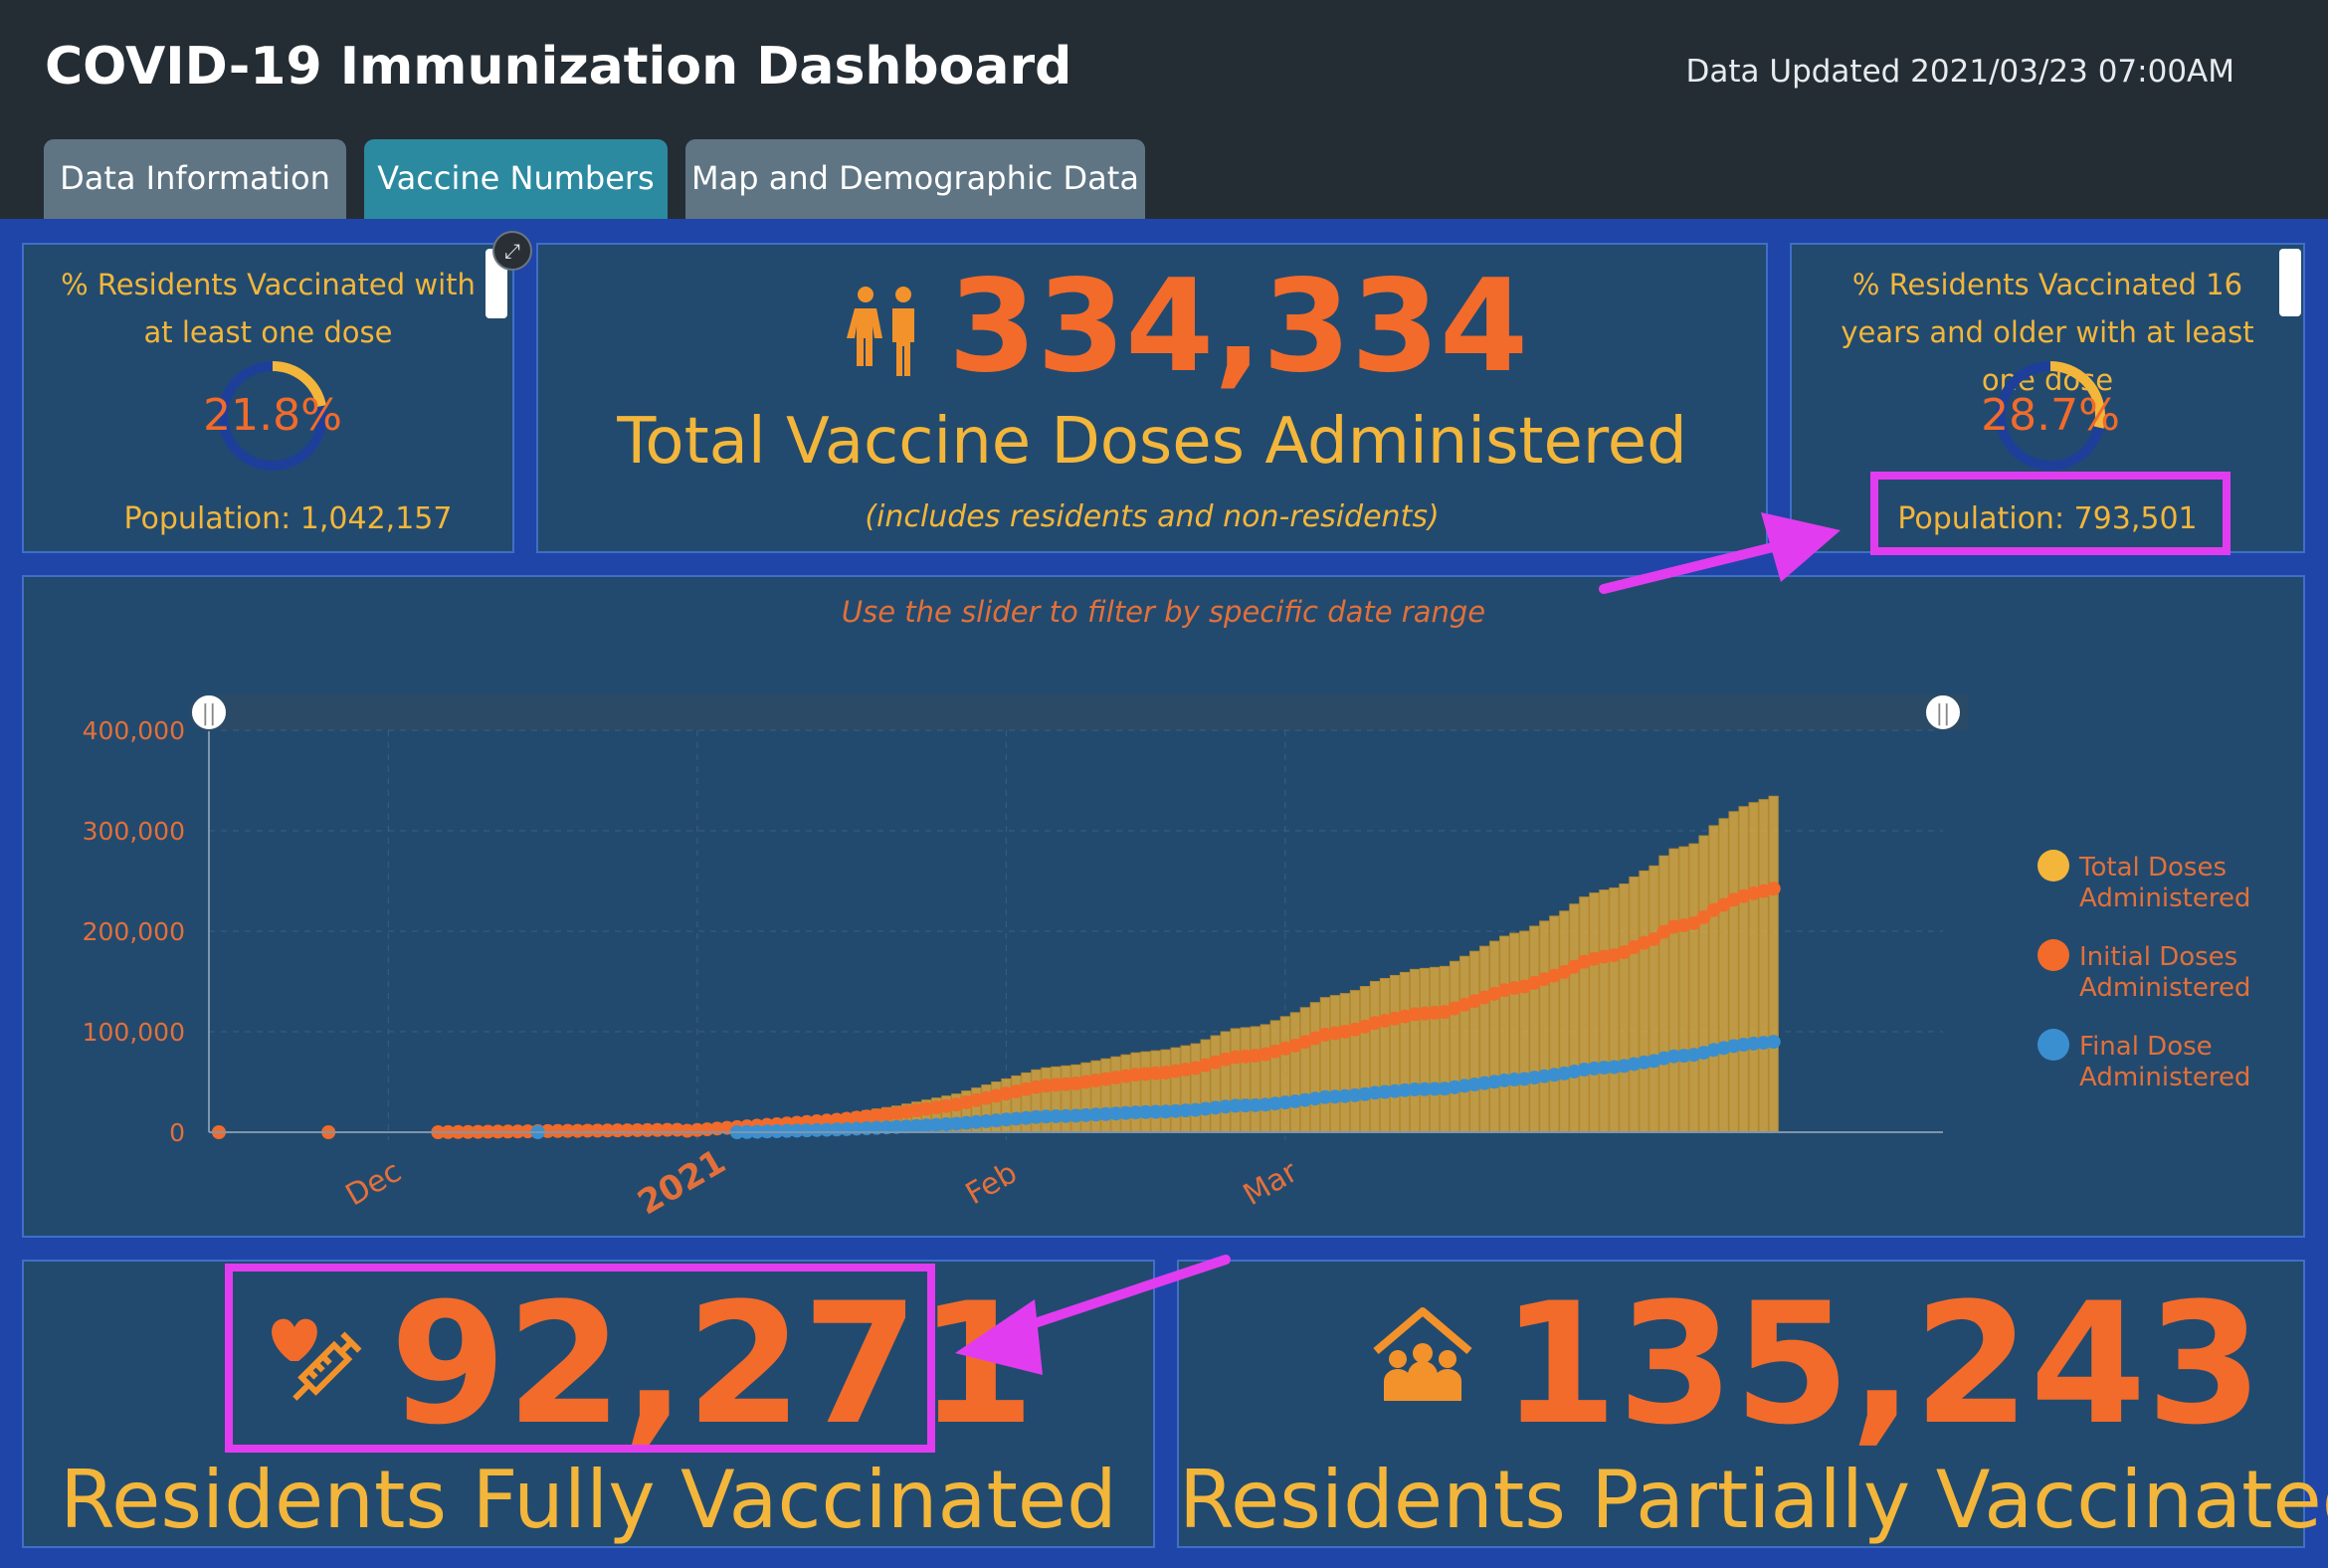 The image size is (2328, 1568). Describe the element at coordinates (880, 331) in the screenshot. I see `people-icon` at that location.